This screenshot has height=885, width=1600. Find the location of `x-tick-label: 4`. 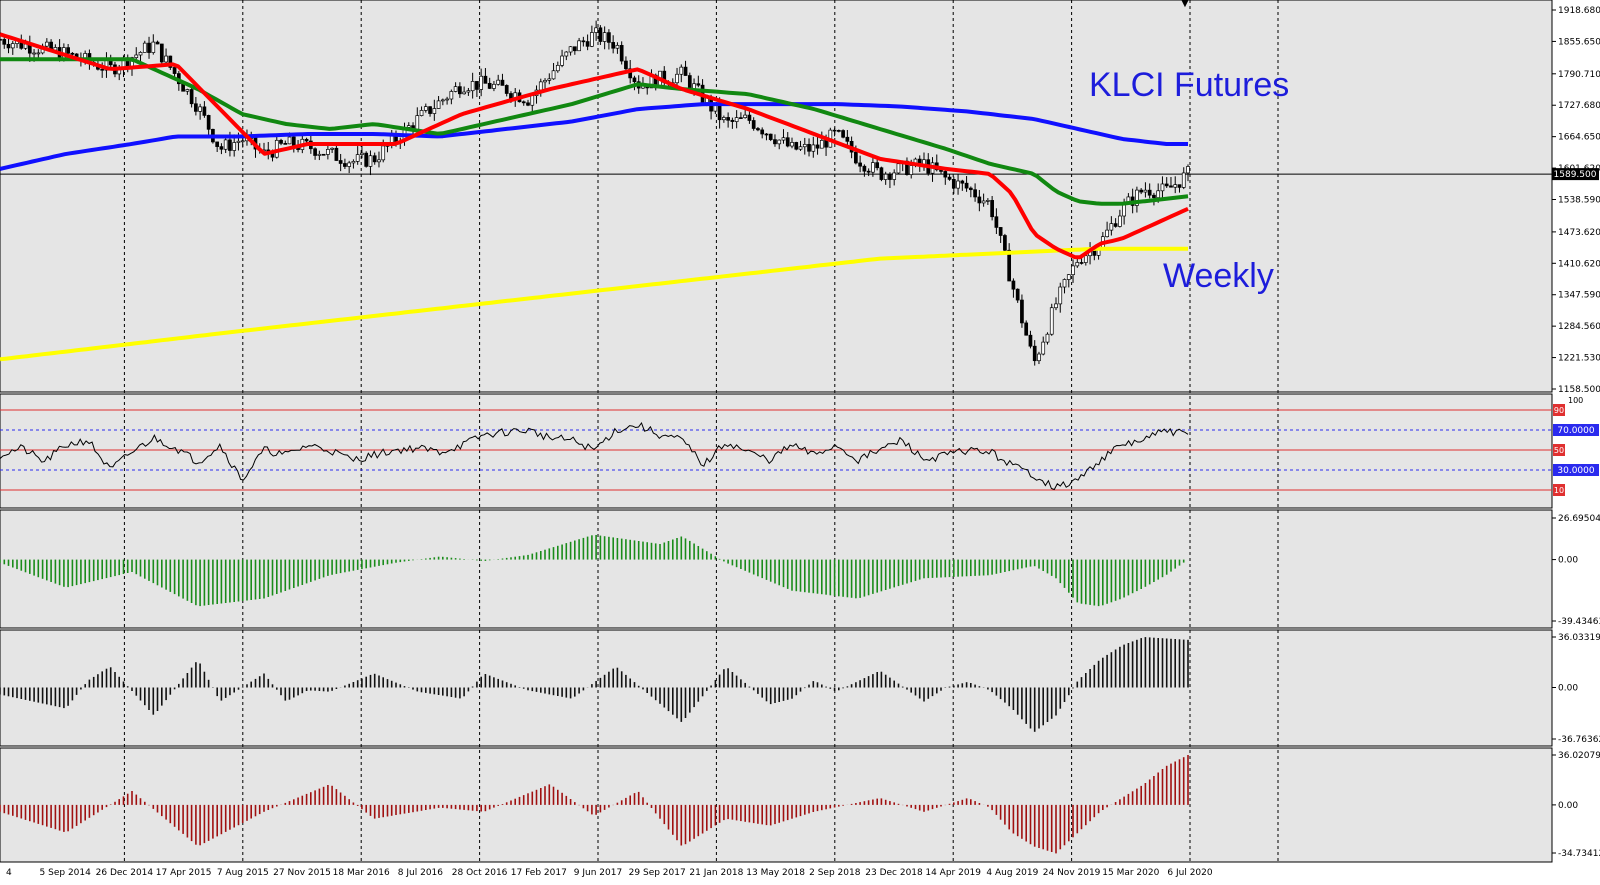

x-tick-label: 4 is located at coordinates (9, 873).